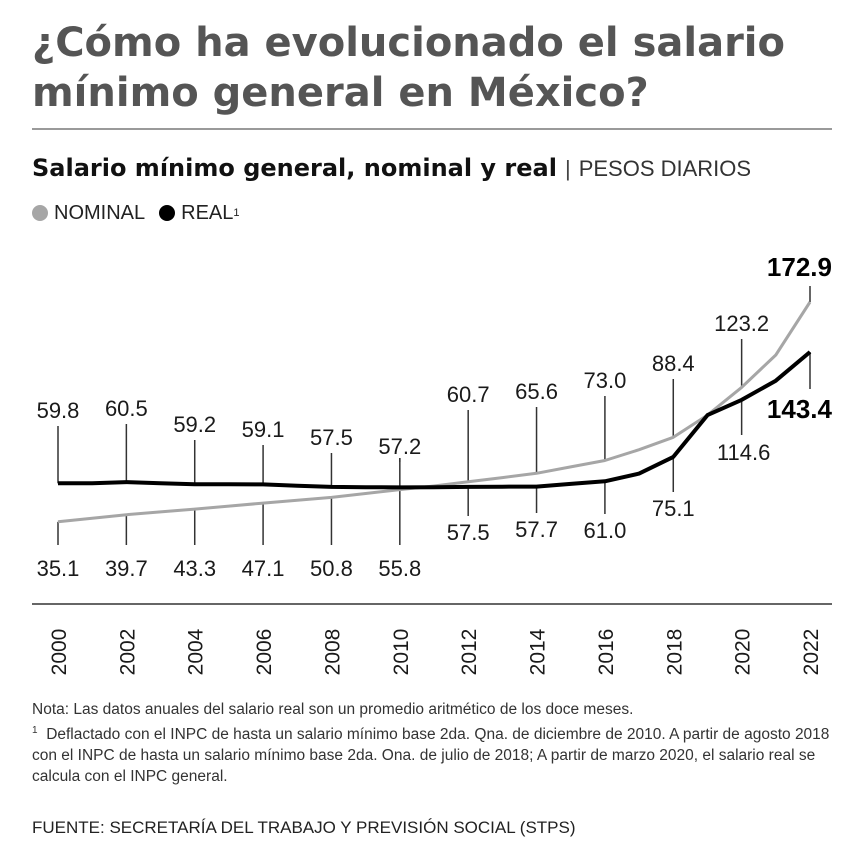  Describe the element at coordinates (673, 363) in the screenshot. I see `nominal-value-label: 88.4` at that location.